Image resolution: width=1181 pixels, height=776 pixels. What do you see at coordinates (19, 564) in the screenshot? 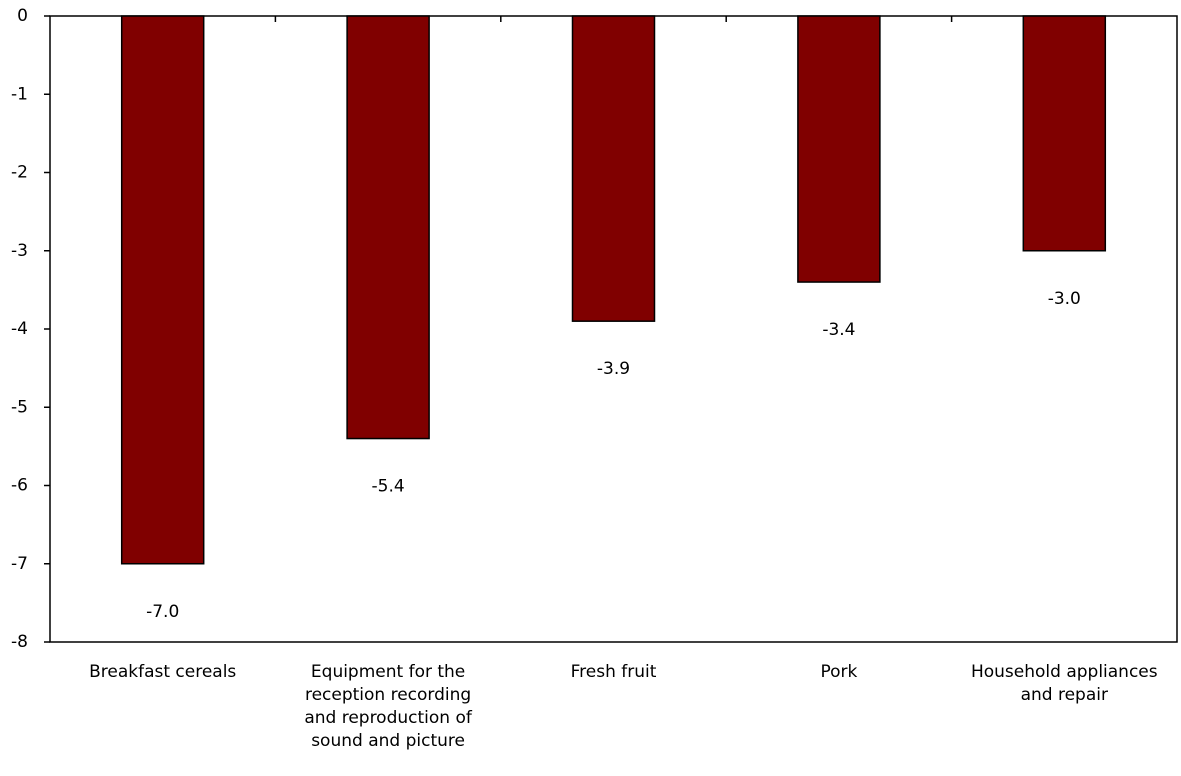
I see `y-tick-label: -7` at bounding box center [19, 564].